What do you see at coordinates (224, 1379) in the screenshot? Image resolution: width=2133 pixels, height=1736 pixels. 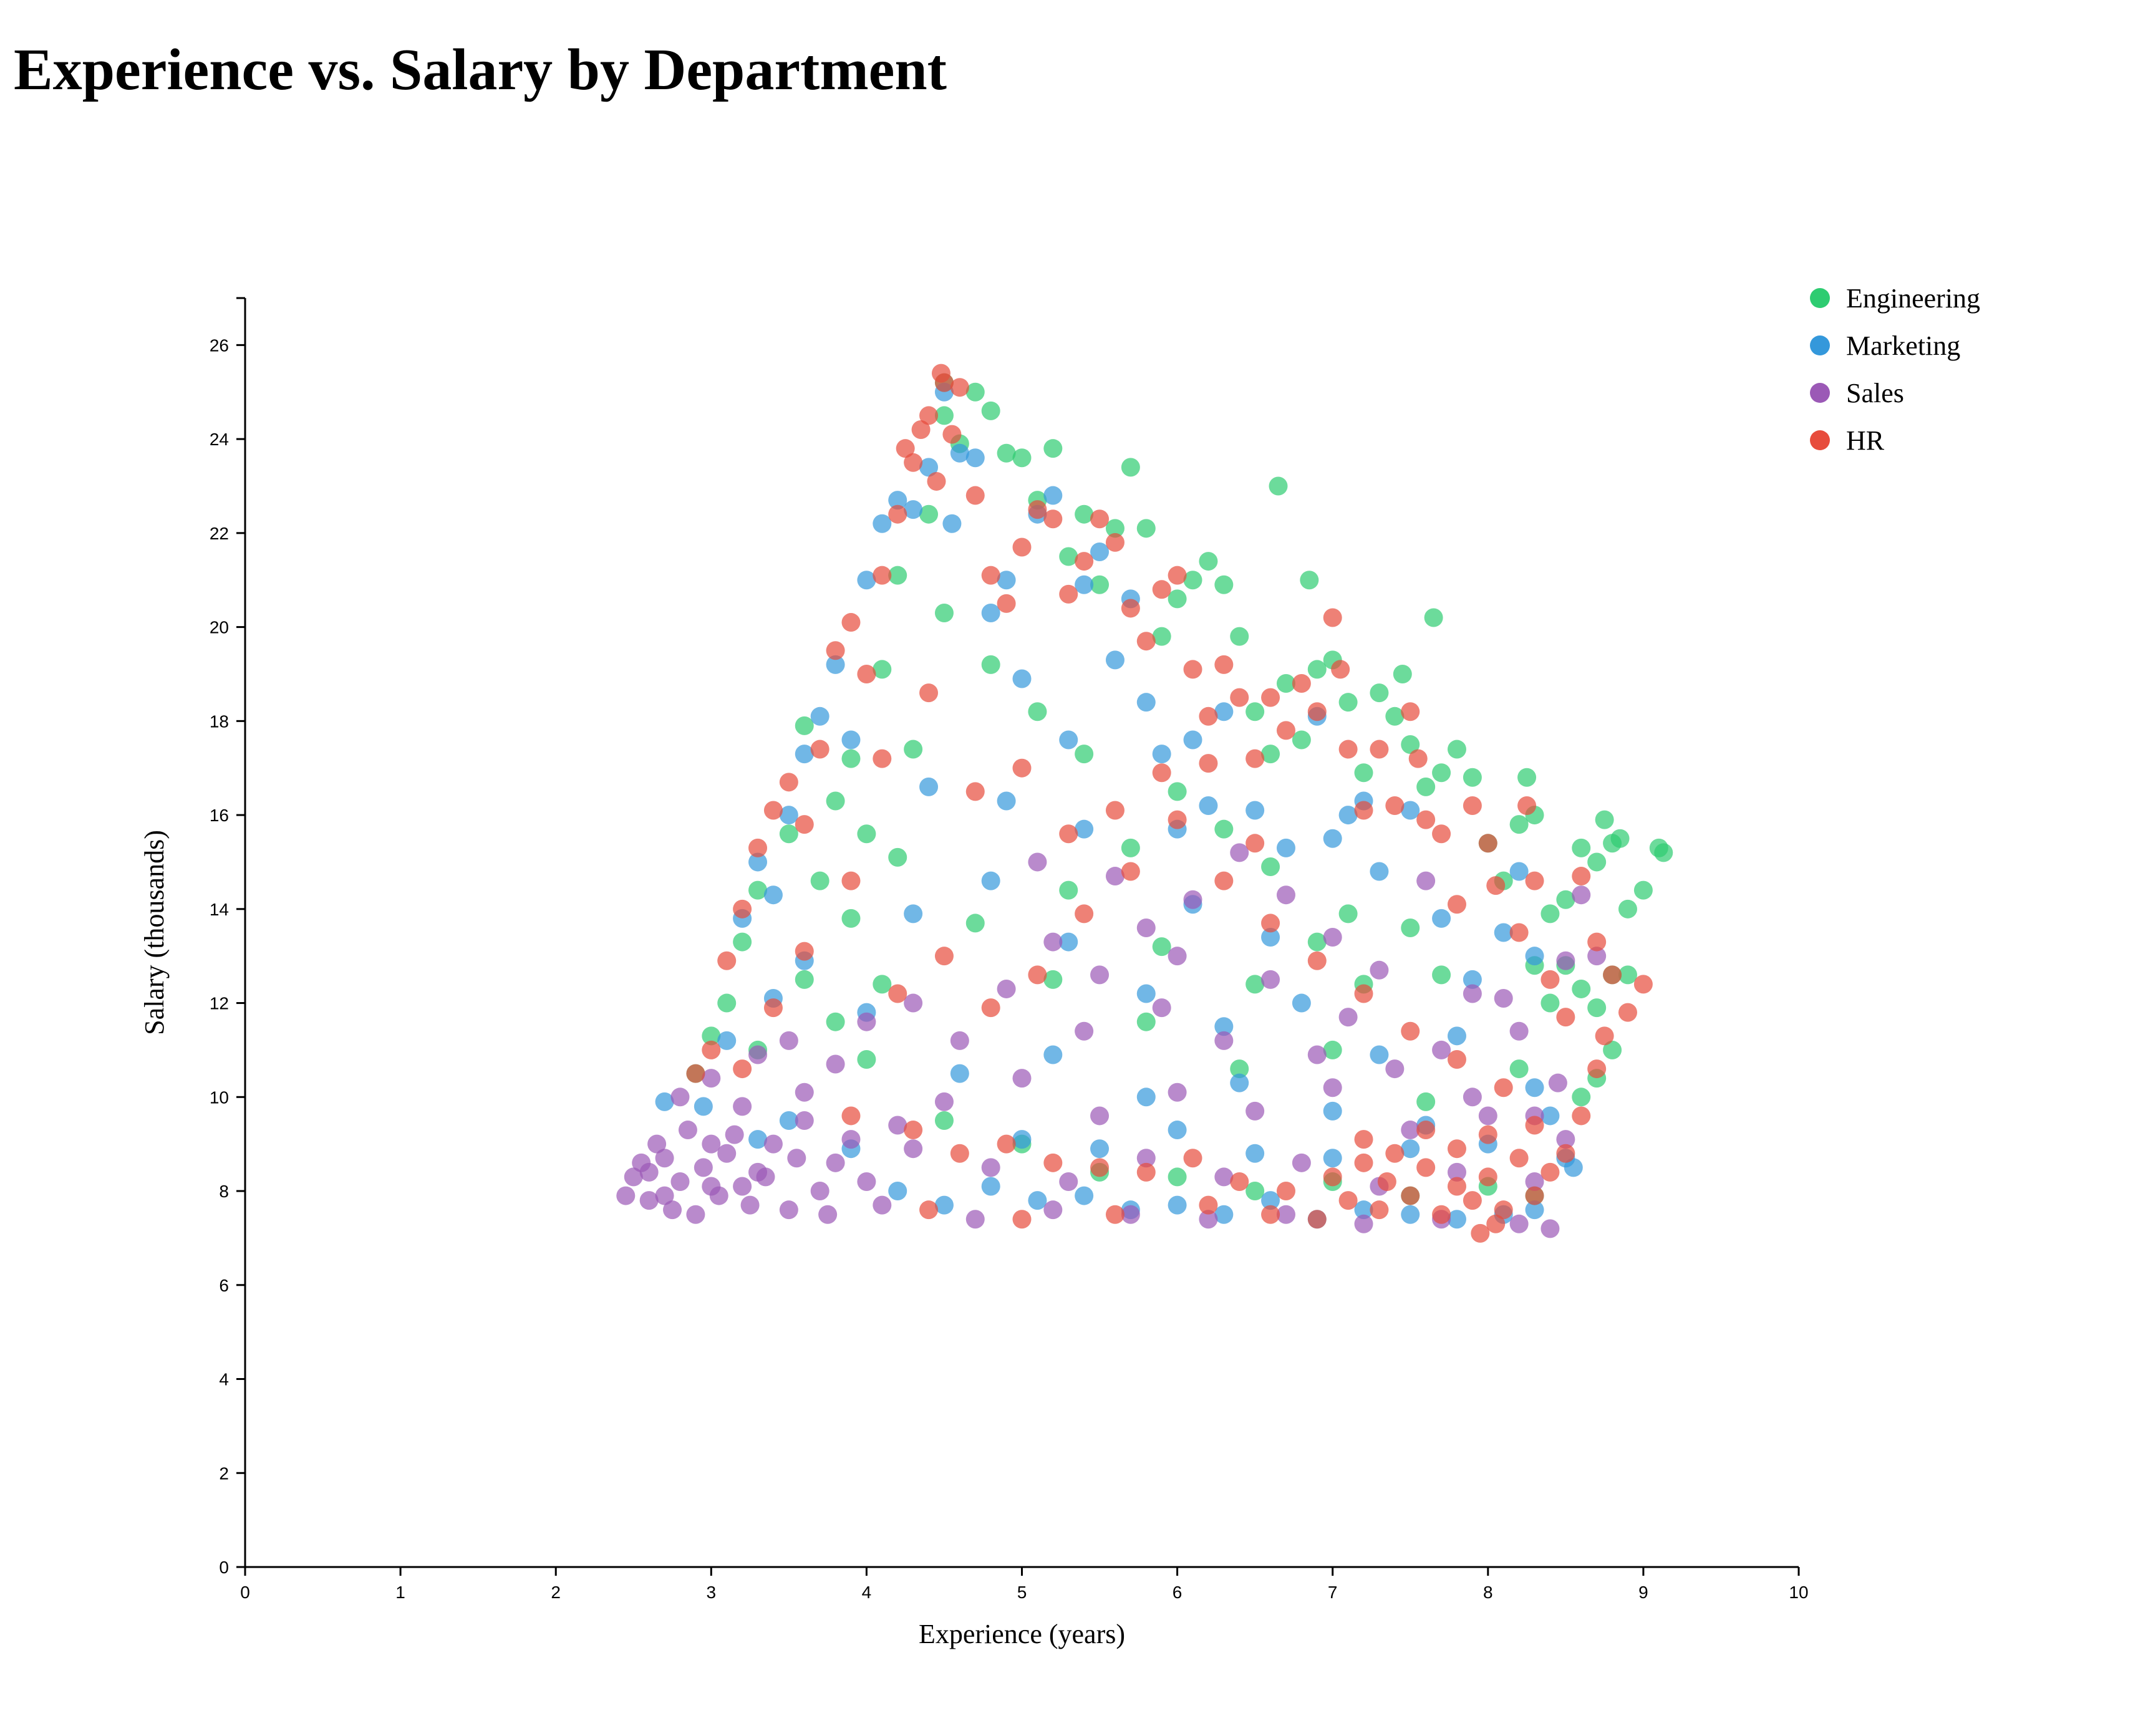 I see `y-tick-label: 4` at bounding box center [224, 1379].